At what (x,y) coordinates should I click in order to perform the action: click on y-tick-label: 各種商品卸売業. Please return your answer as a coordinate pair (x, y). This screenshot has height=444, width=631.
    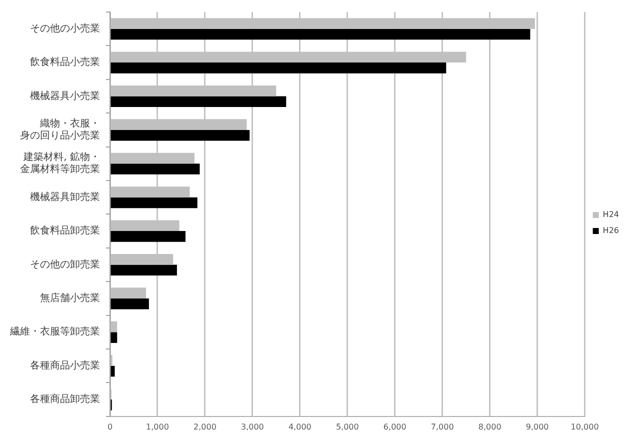
    Looking at the image, I should click on (65, 399).